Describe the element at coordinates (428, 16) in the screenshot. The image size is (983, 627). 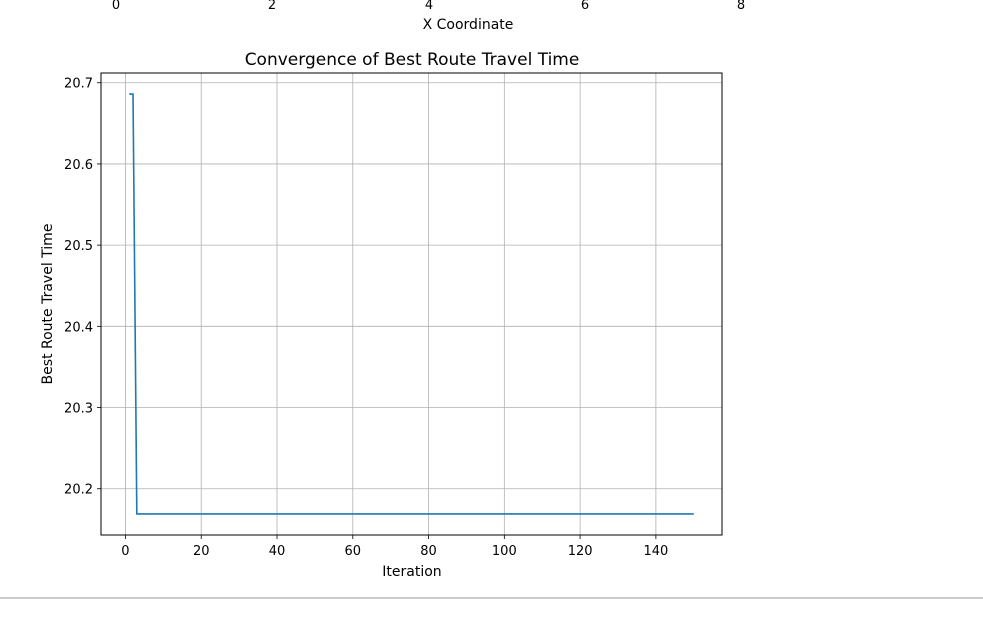
I see `previous-chart-remnant: 0 2 4 6 8 X Coordinate` at that location.